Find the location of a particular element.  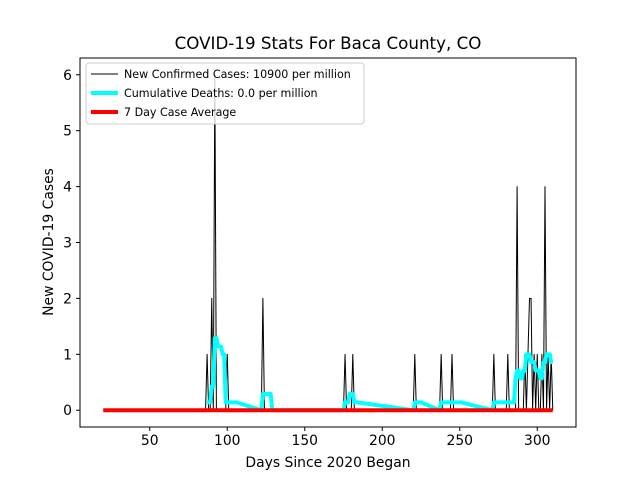

x-tick-label: 100 is located at coordinates (227, 441).